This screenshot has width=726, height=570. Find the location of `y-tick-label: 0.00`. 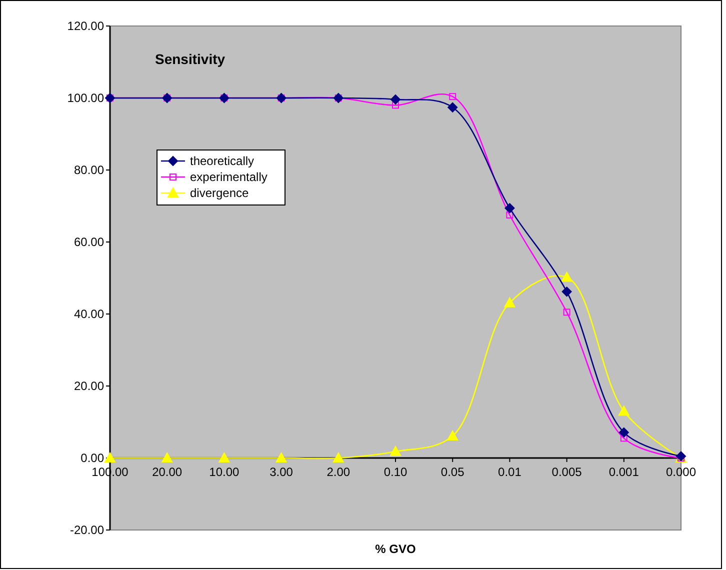

y-tick-label: 0.00 is located at coordinates (92, 458).